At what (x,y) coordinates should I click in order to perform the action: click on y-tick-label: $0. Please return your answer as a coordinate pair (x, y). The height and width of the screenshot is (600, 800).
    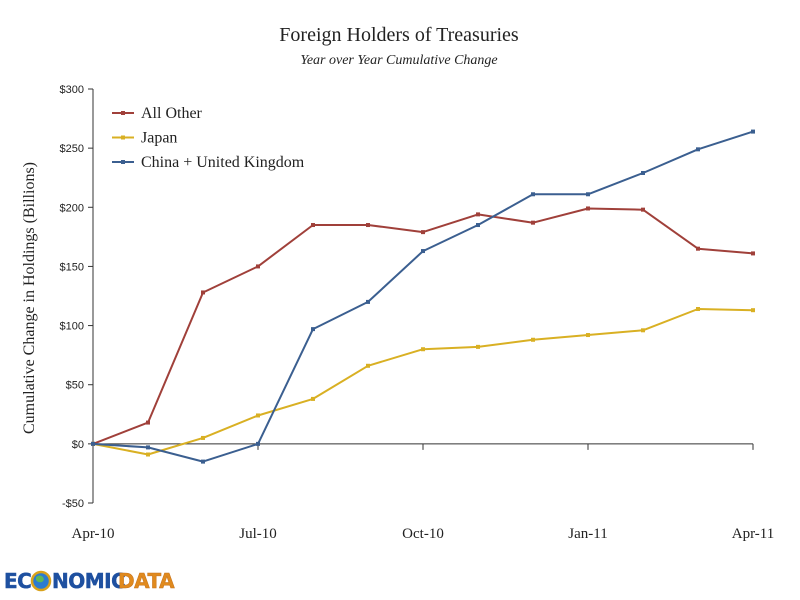
    Looking at the image, I should click on (78, 445).